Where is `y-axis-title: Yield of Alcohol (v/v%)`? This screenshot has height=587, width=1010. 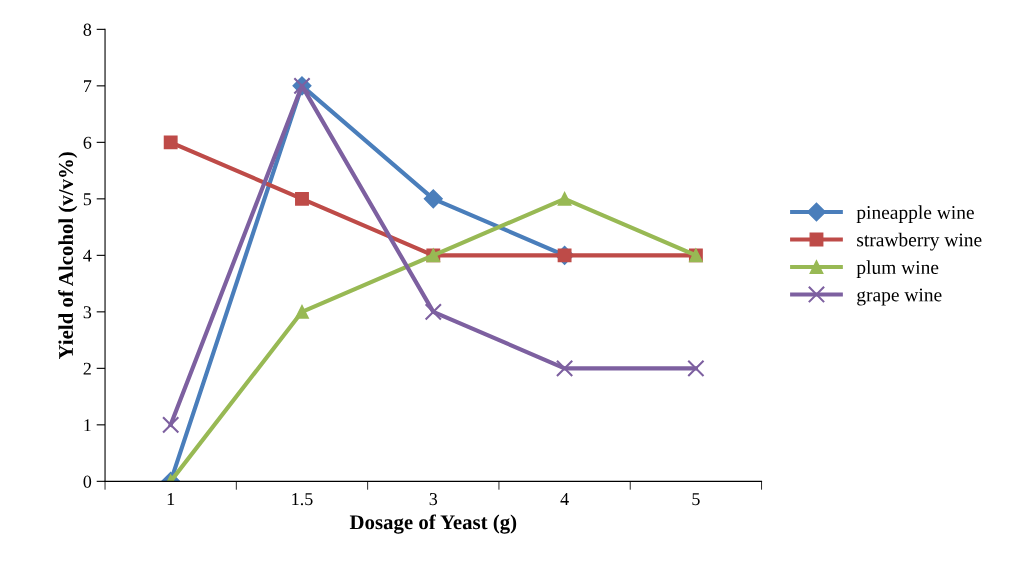 y-axis-title: Yield of Alcohol (v/v%) is located at coordinates (68, 256).